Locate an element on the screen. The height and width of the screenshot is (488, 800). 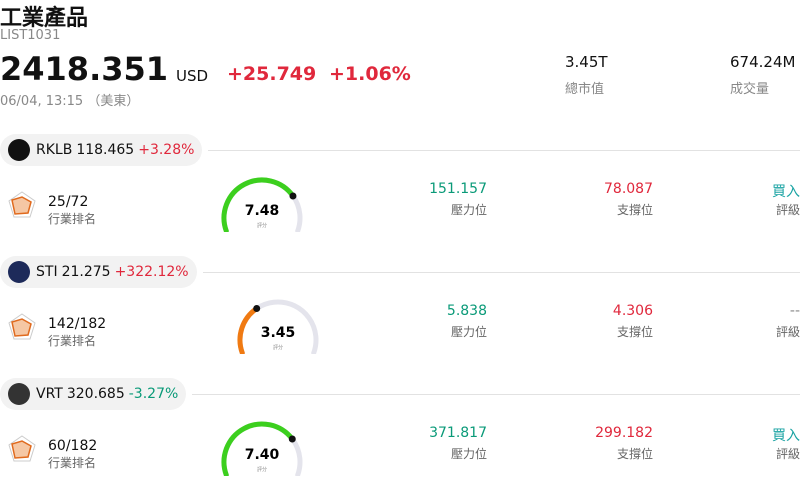
code: LIST1031 is located at coordinates (30, 35).